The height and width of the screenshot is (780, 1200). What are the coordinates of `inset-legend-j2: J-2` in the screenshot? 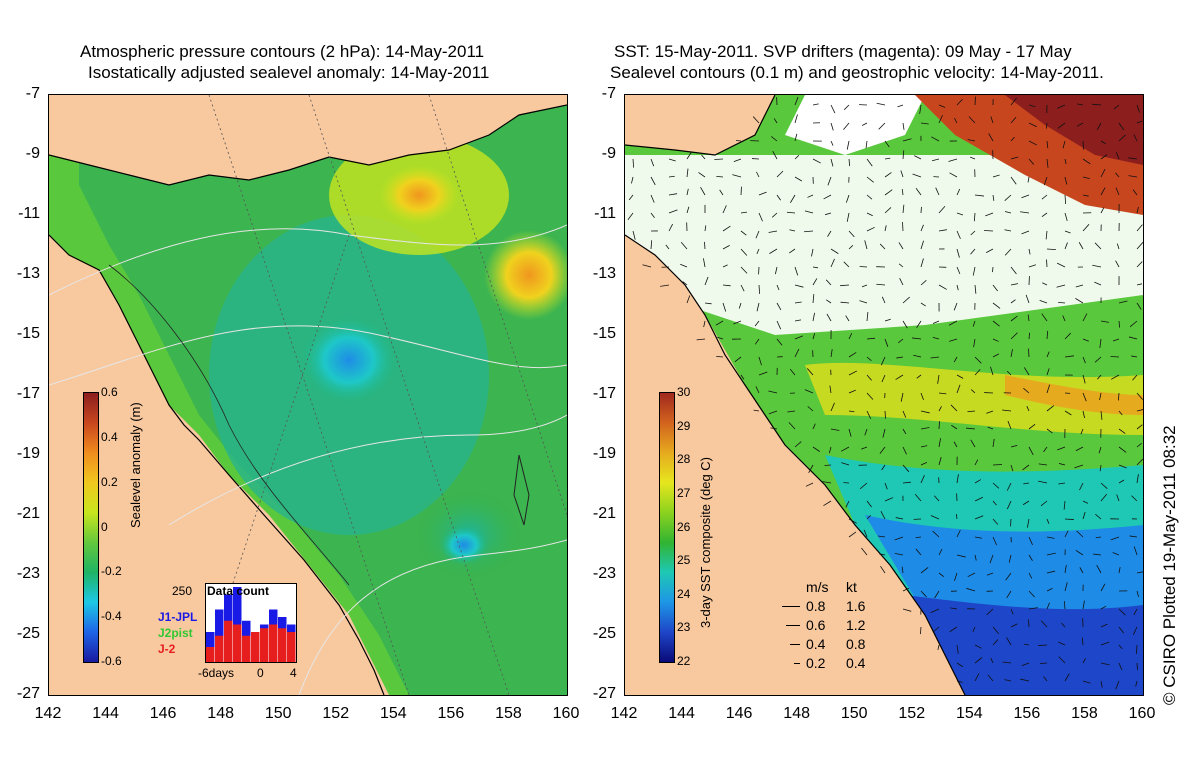 It's located at (167, 649).